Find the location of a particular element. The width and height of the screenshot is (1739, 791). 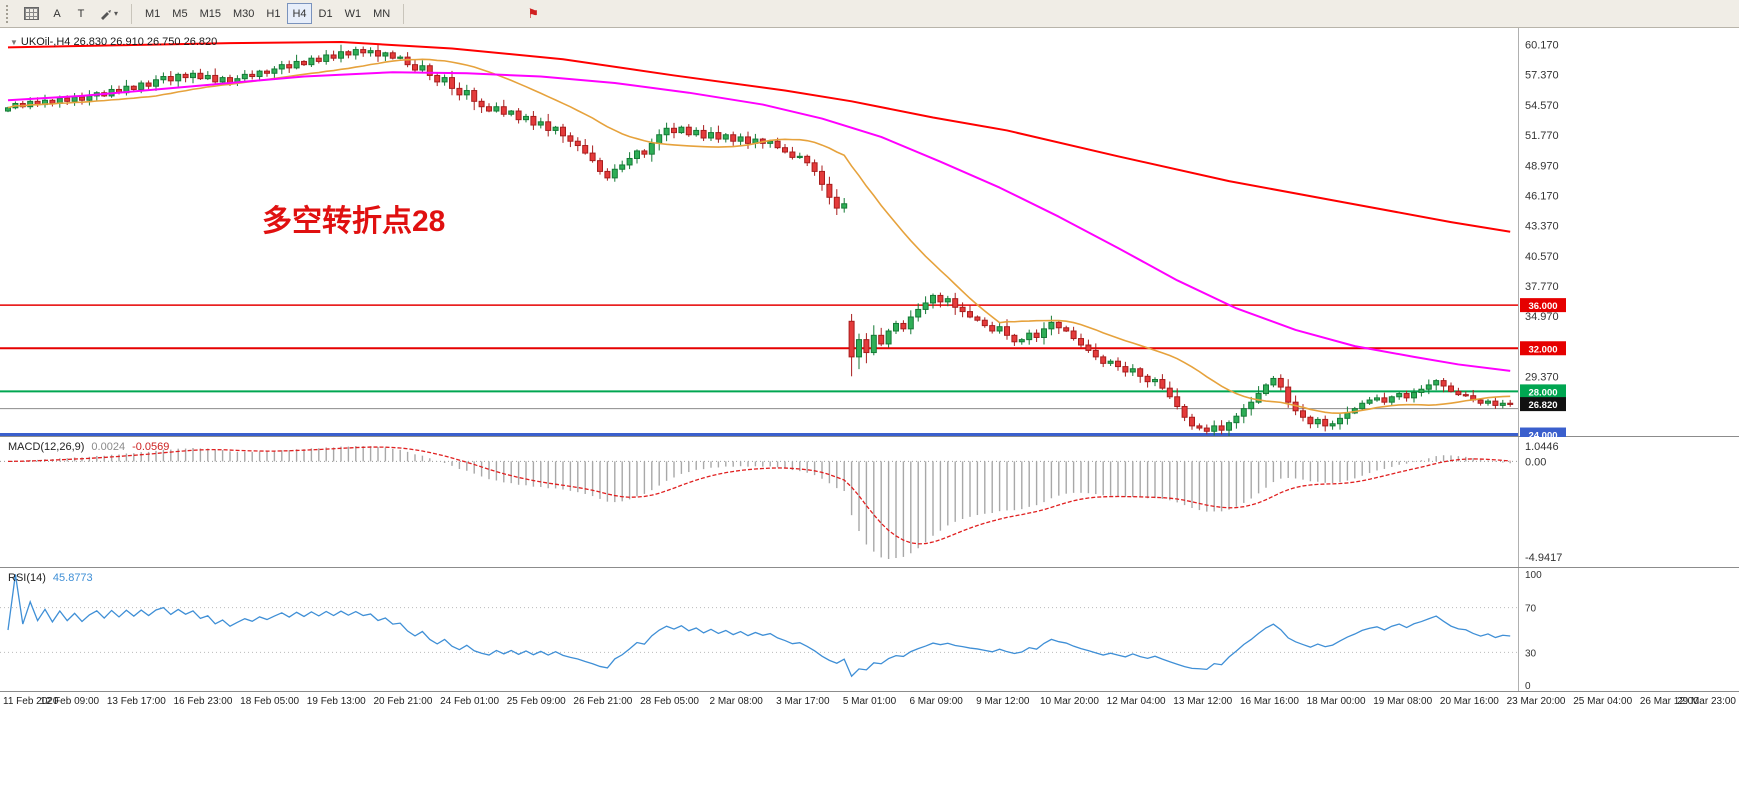

horizontal-lines-layer is located at coordinates (759, 370).